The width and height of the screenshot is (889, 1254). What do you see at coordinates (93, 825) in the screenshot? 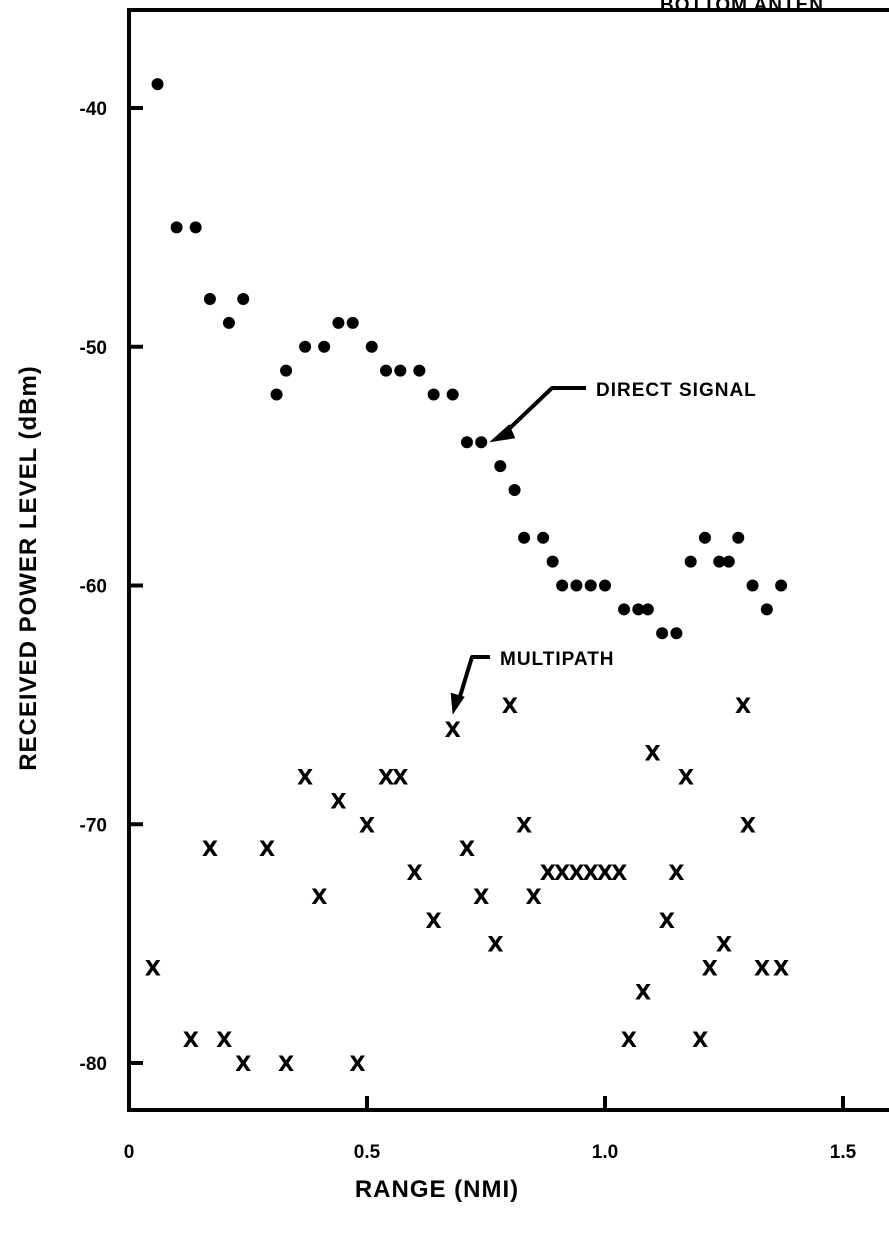
I see `y-tick-label: -70` at bounding box center [93, 825].